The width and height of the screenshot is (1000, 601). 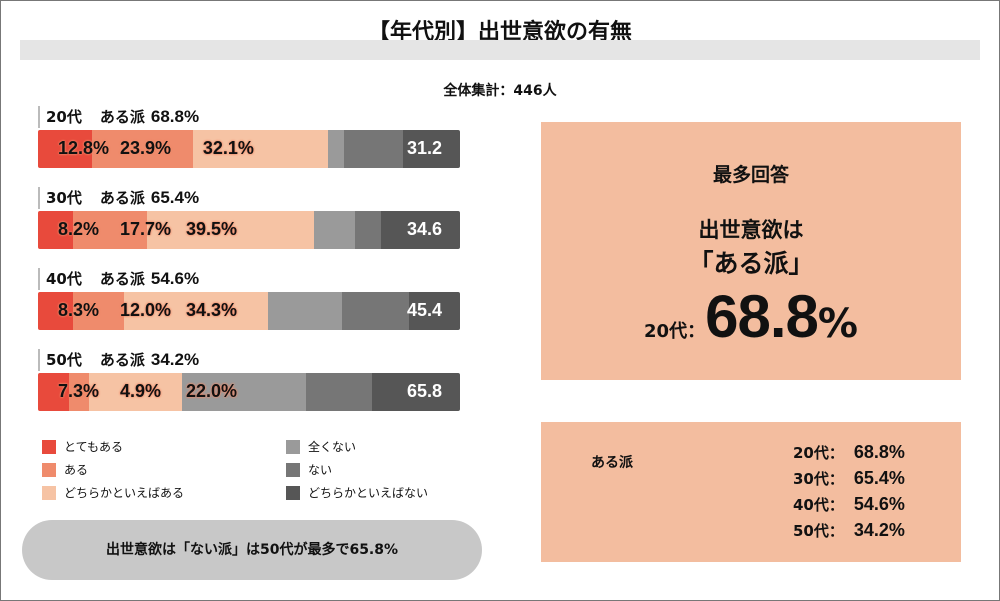 I want to click on legend-label: どちらかといえばない, so click(x=368, y=493).